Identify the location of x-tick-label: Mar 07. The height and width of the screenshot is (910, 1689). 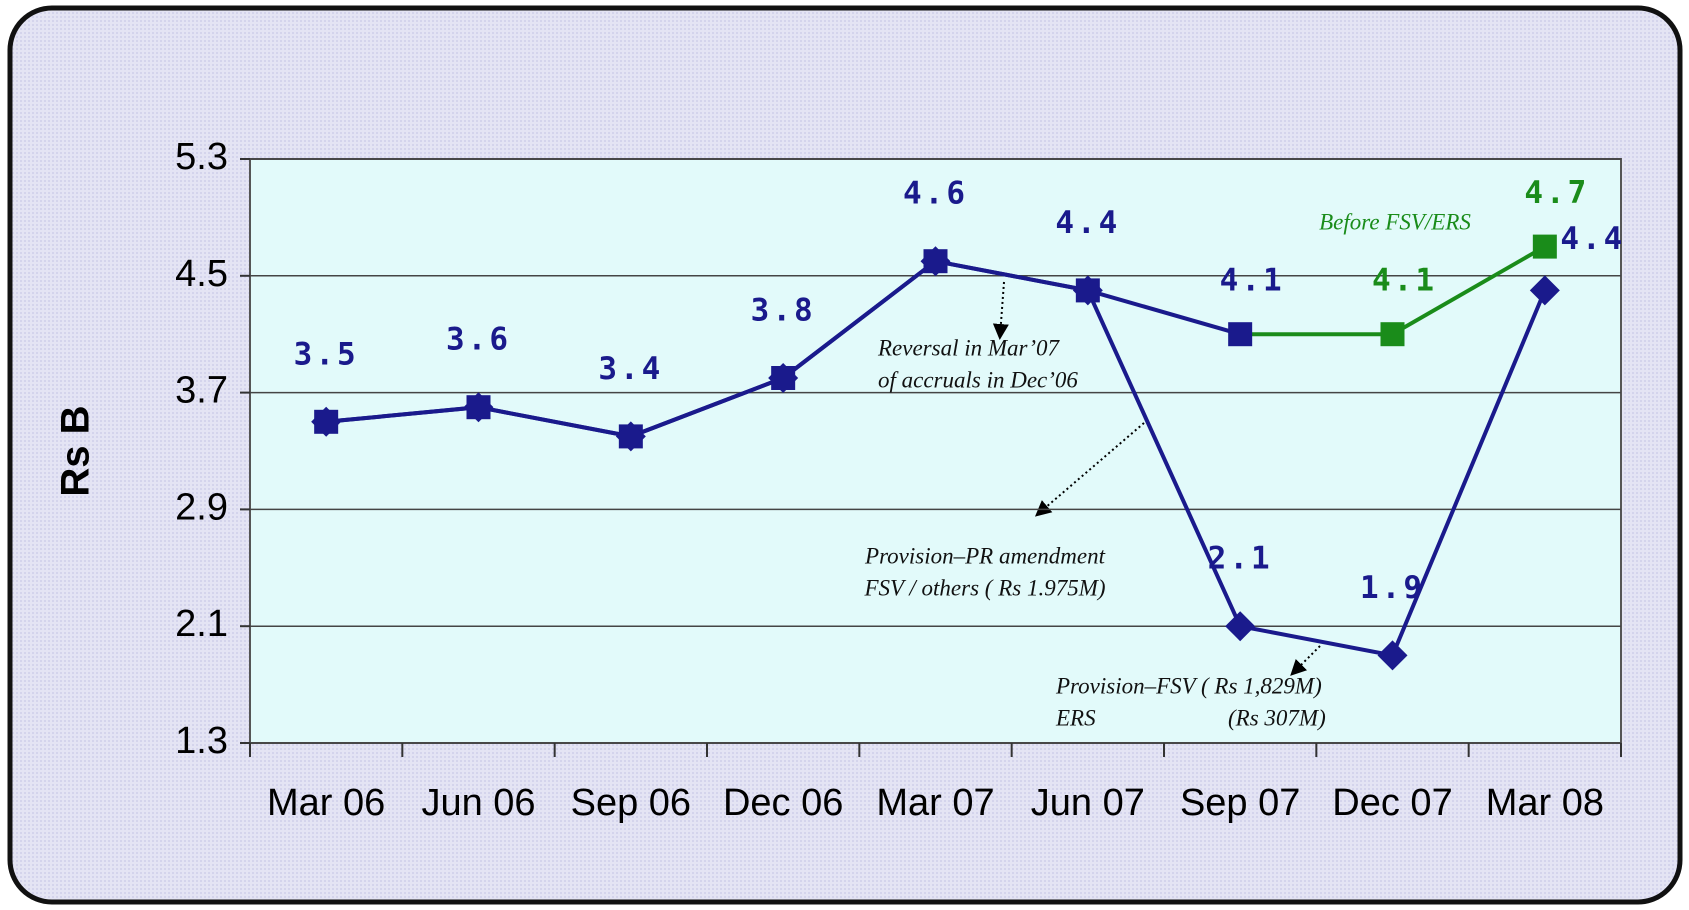
(935, 803).